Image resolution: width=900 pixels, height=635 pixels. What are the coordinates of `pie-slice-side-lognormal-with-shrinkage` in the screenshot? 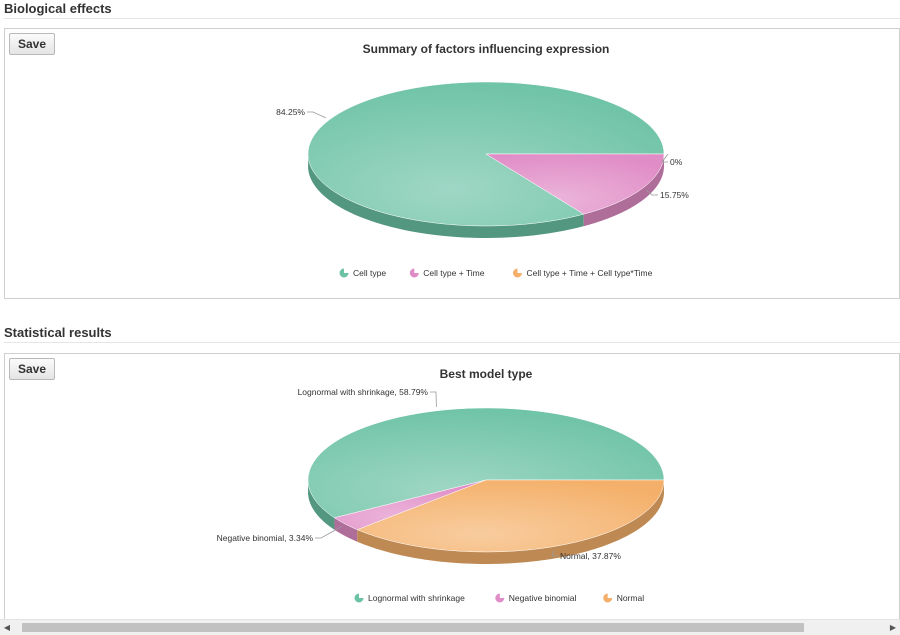 It's located at (321, 506).